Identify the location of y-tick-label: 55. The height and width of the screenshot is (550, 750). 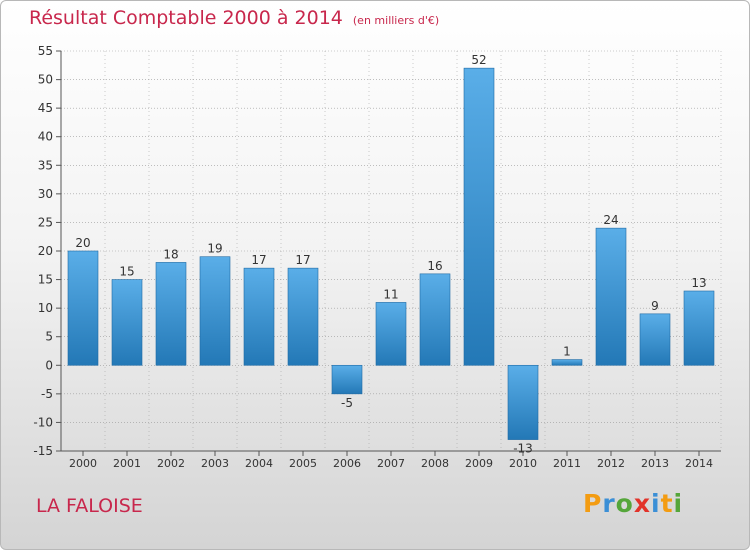
(45, 51).